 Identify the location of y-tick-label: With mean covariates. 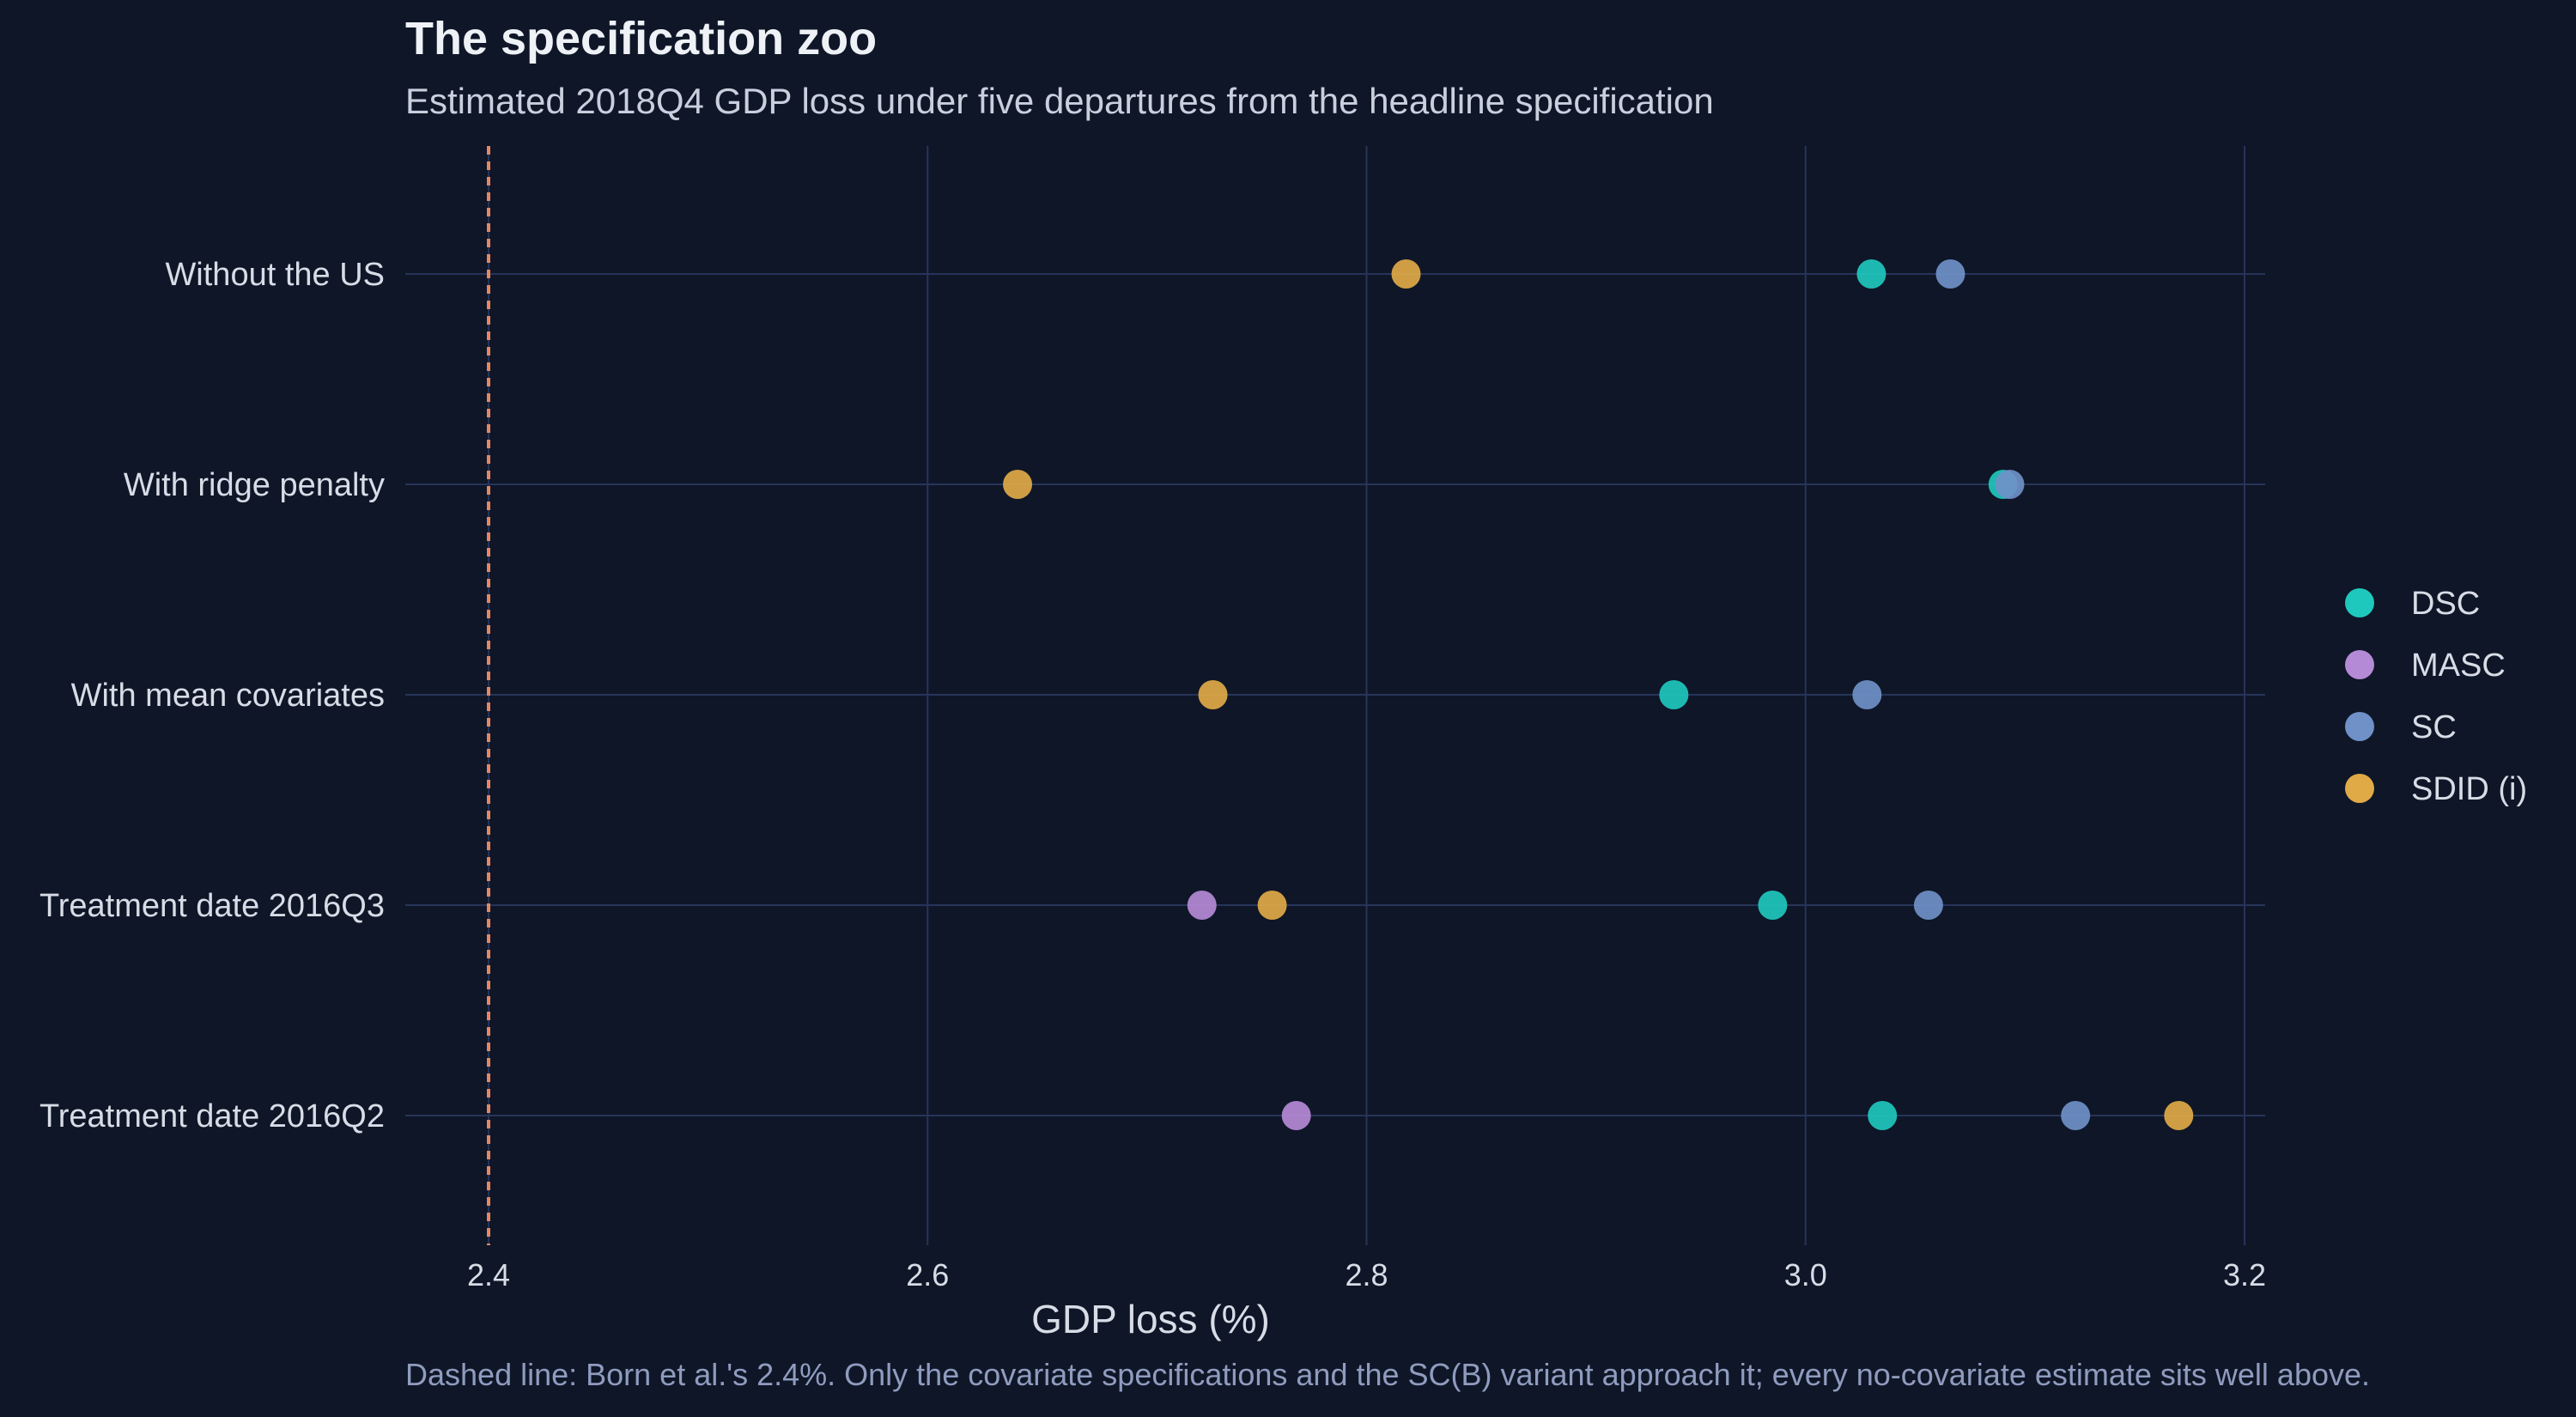
(228, 696).